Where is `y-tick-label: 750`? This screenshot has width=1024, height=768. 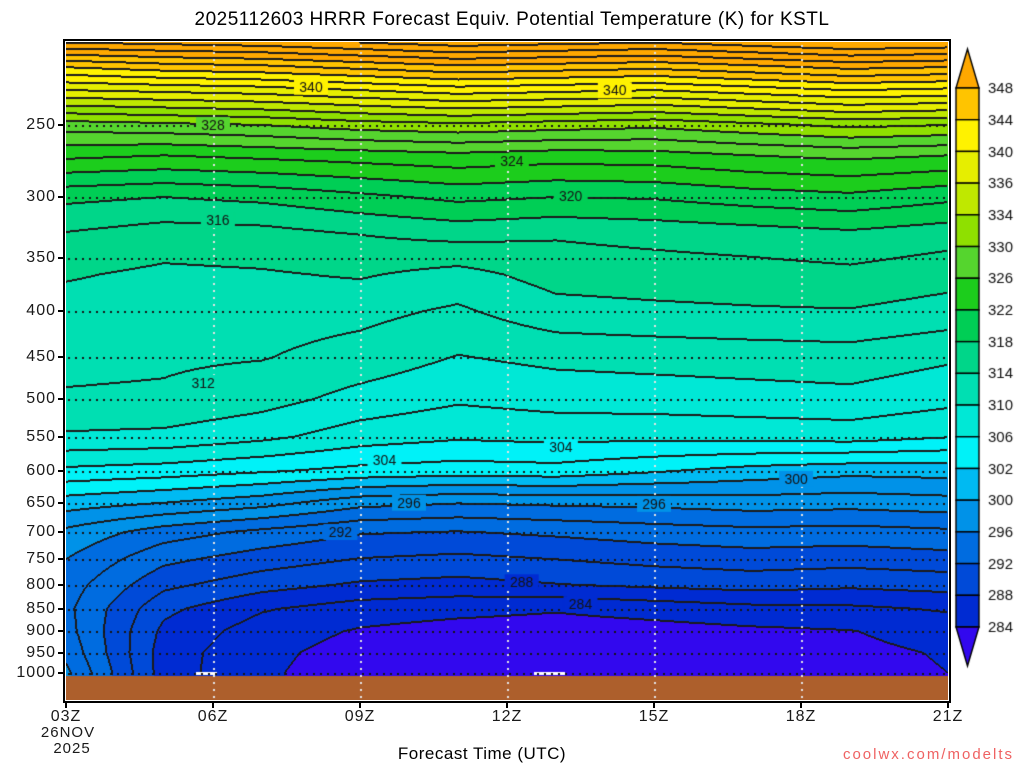
y-tick-label: 750 is located at coordinates (41, 559).